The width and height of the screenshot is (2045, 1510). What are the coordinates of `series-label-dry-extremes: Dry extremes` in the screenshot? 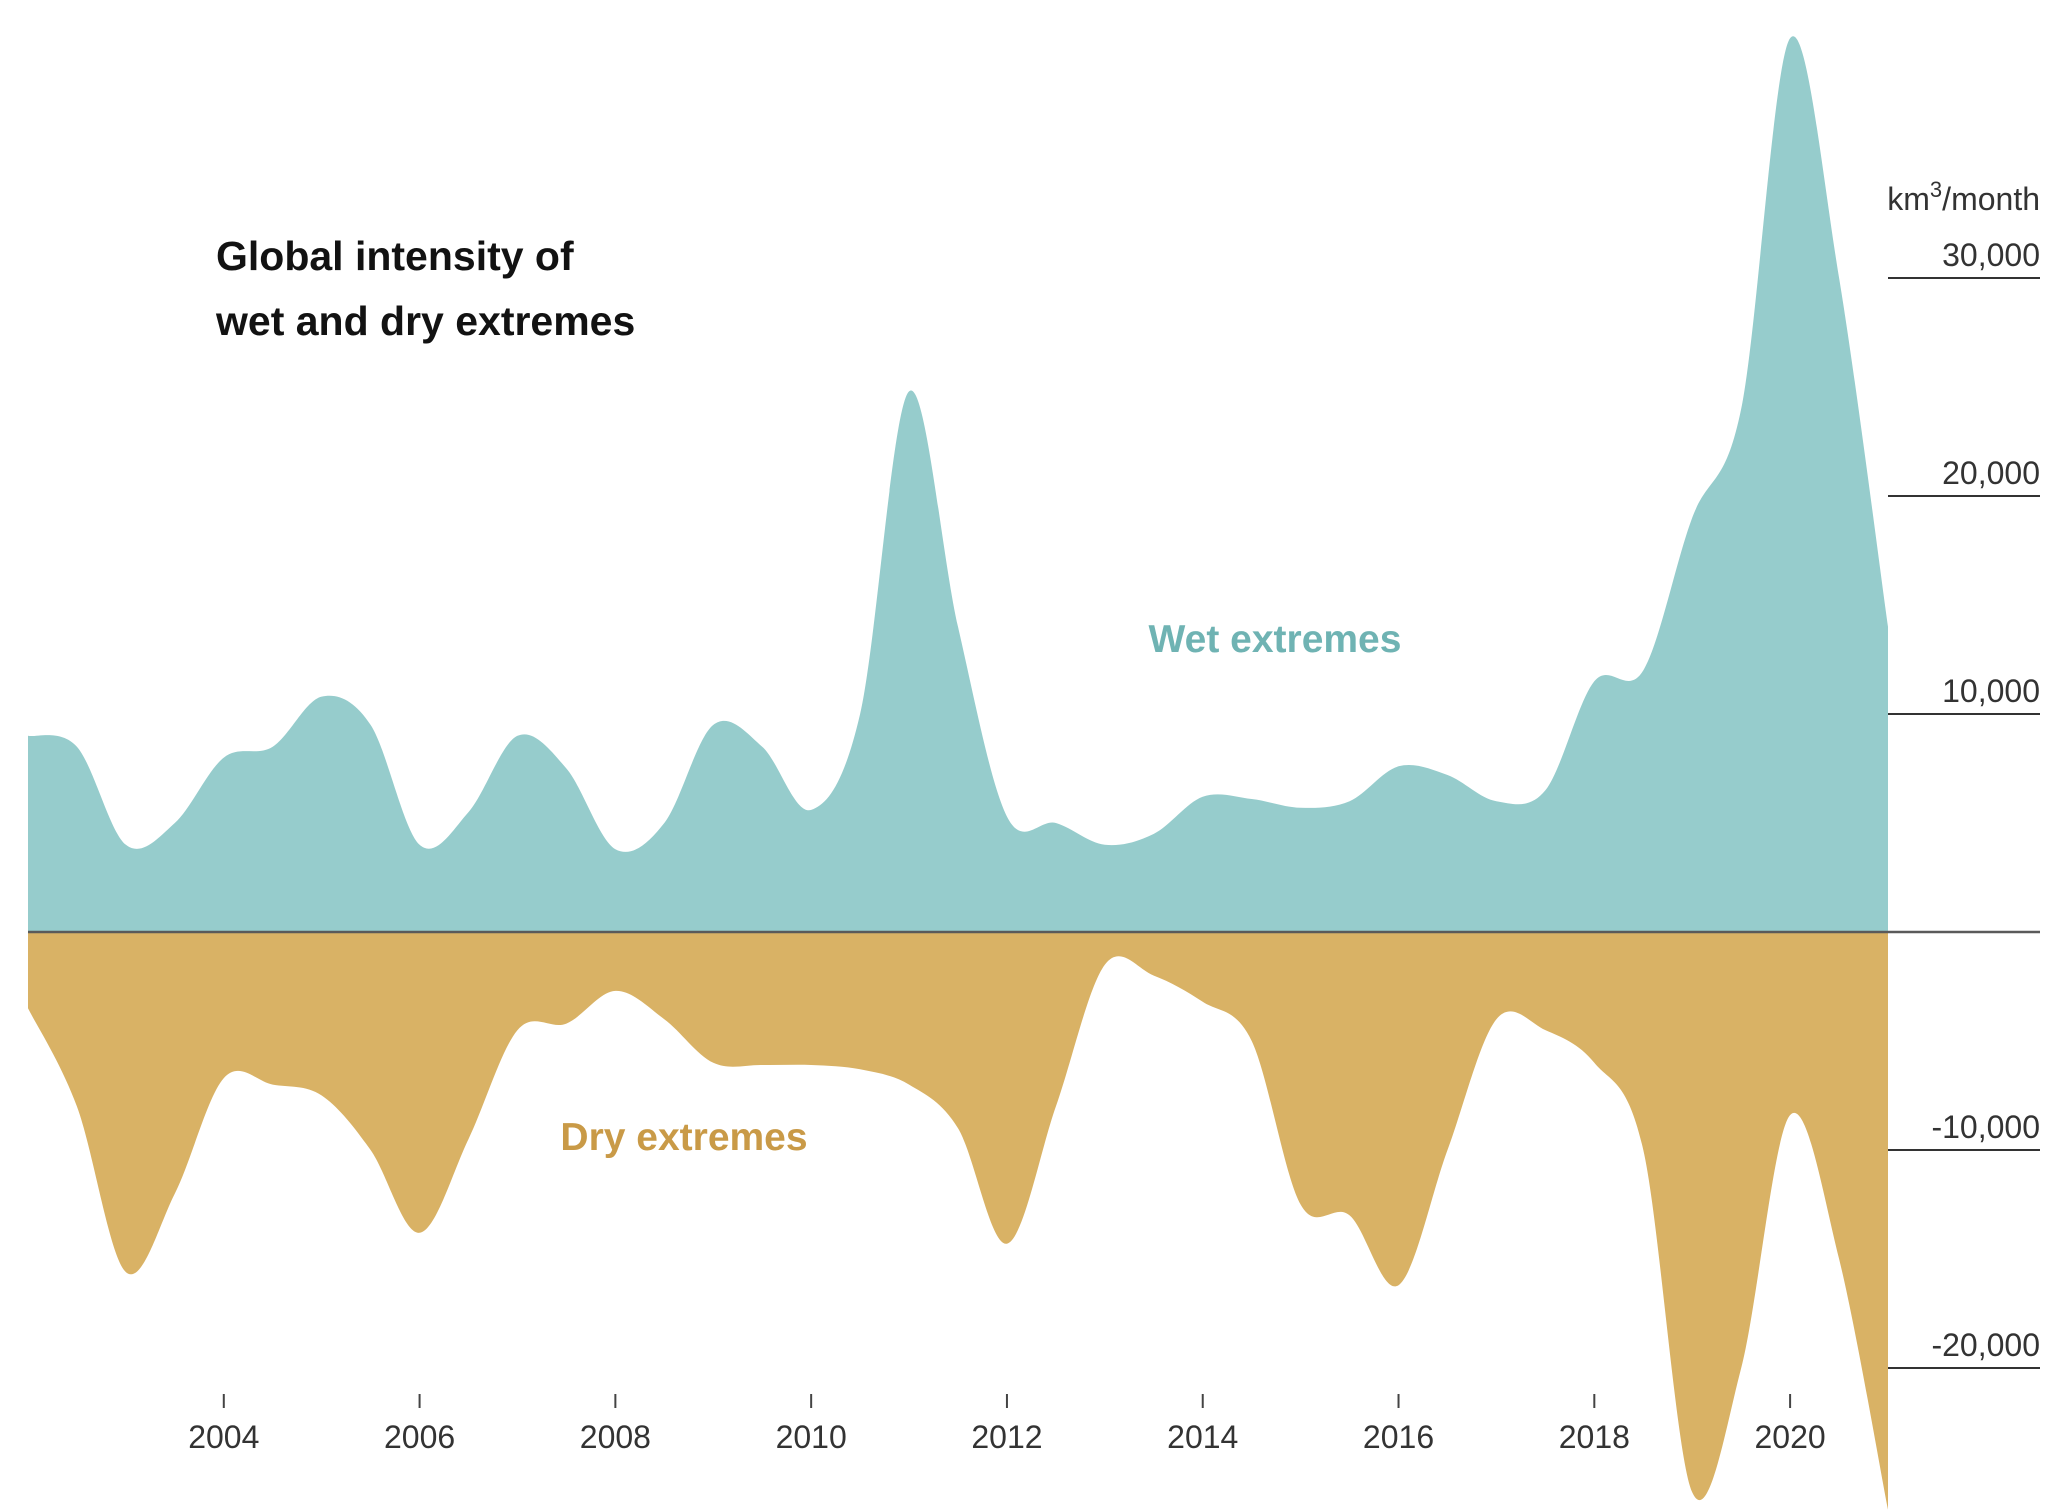 It's located at (683, 1137).